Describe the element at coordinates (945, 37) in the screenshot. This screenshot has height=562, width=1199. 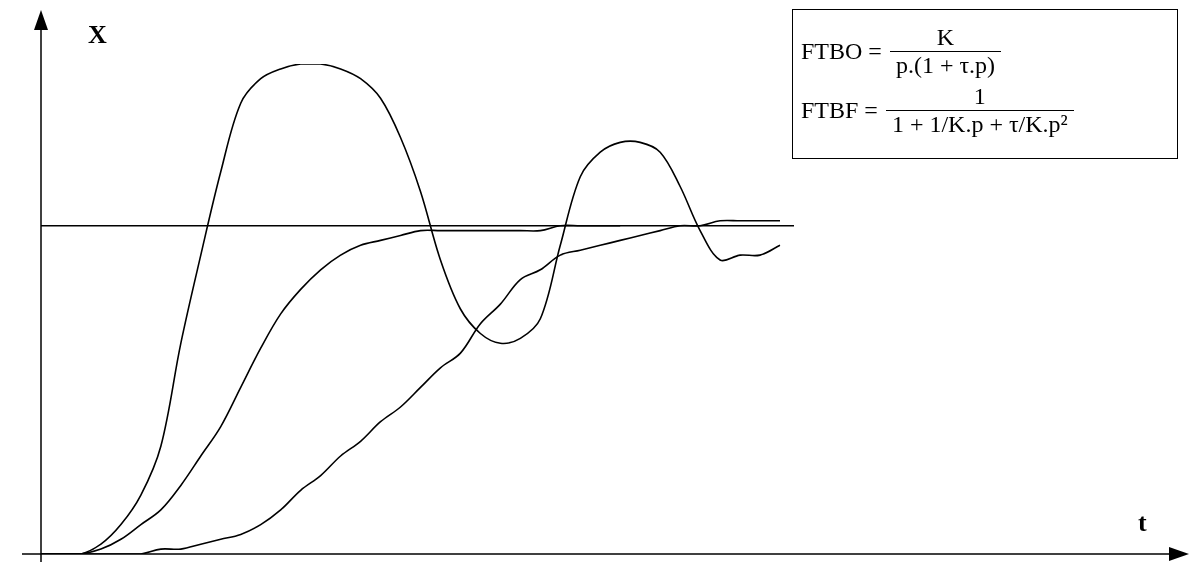
I see `text: K` at that location.